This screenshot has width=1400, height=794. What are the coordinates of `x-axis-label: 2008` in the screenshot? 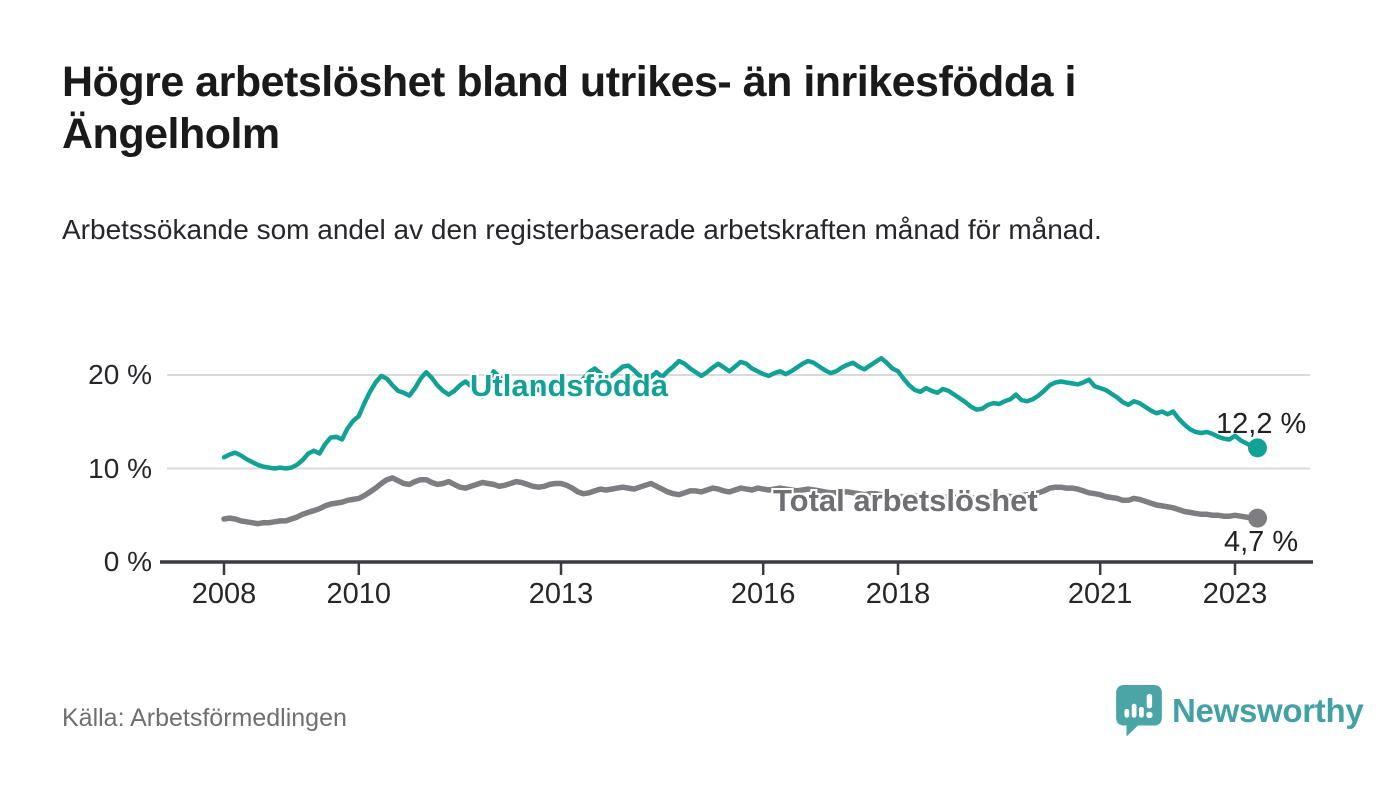 It's located at (224, 594).